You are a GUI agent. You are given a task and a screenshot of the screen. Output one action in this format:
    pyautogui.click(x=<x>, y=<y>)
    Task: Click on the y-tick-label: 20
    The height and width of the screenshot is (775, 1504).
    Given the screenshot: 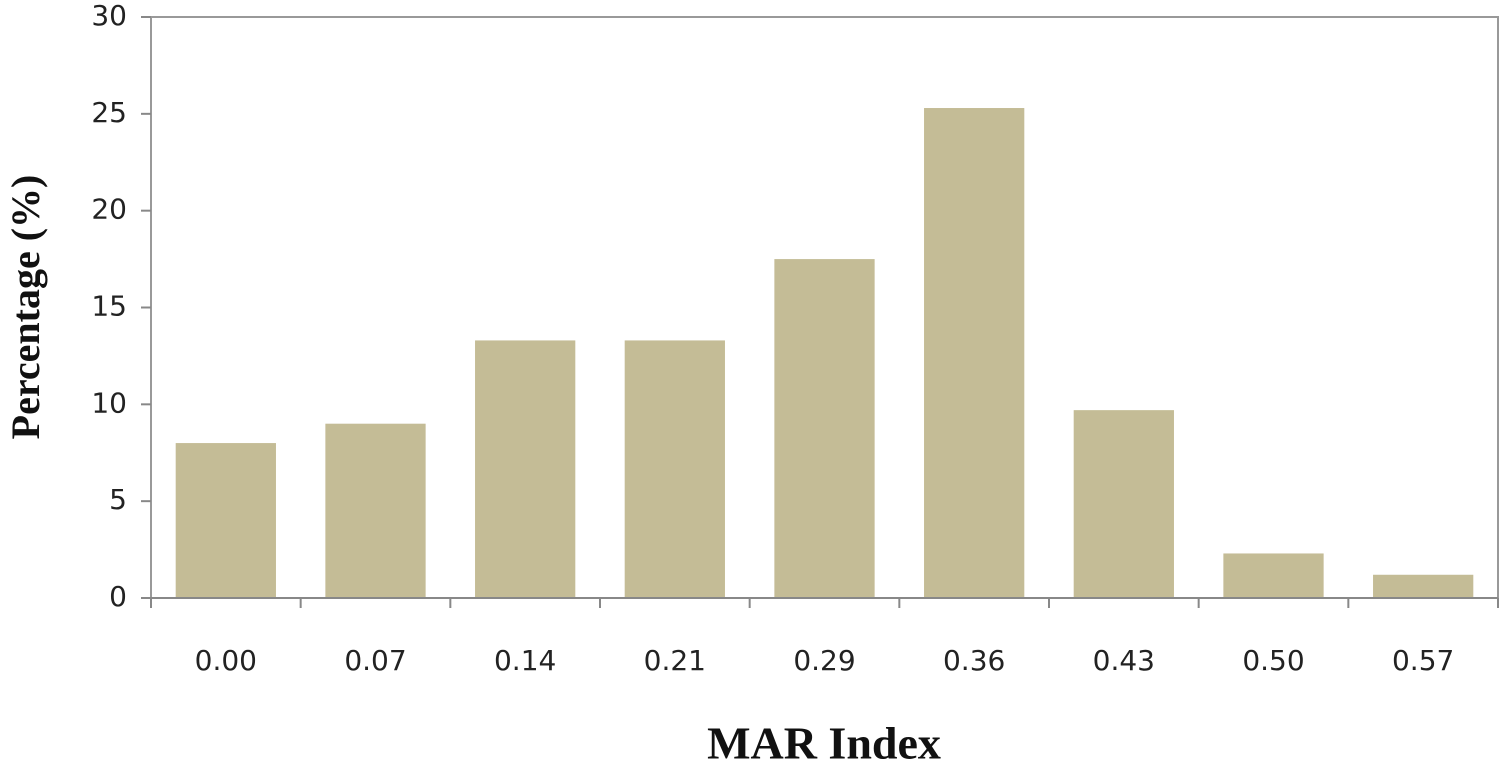 What is the action you would take?
    pyautogui.click(x=109, y=209)
    